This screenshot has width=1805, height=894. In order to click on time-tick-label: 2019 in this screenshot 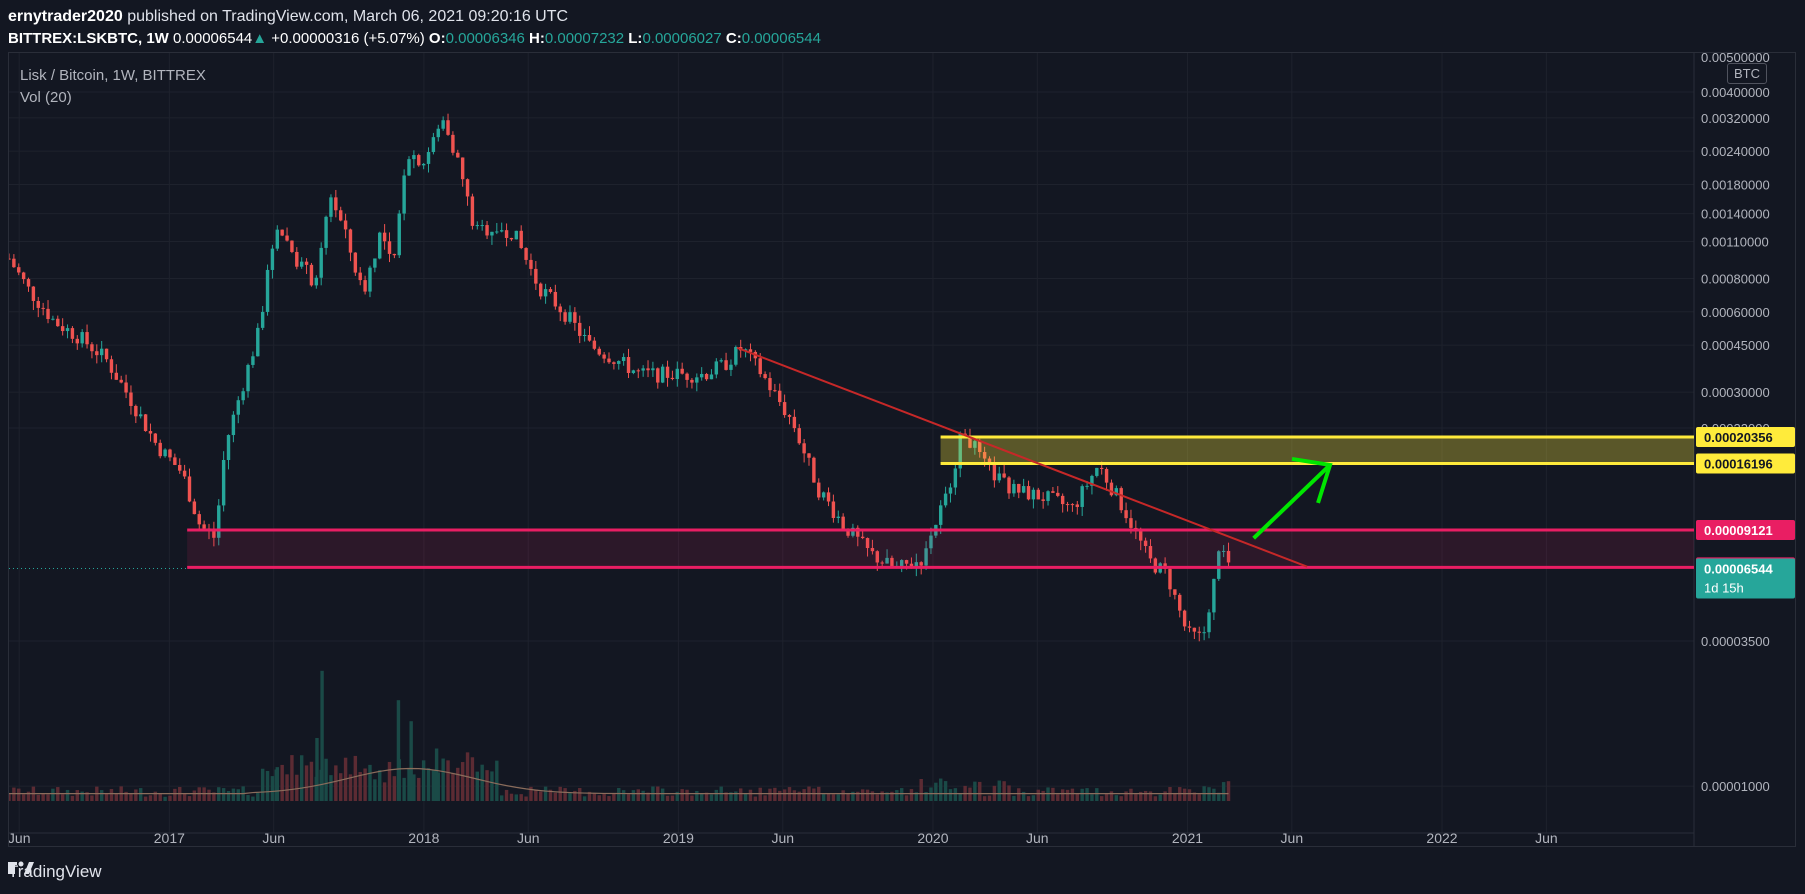, I will do `click(678, 838)`.